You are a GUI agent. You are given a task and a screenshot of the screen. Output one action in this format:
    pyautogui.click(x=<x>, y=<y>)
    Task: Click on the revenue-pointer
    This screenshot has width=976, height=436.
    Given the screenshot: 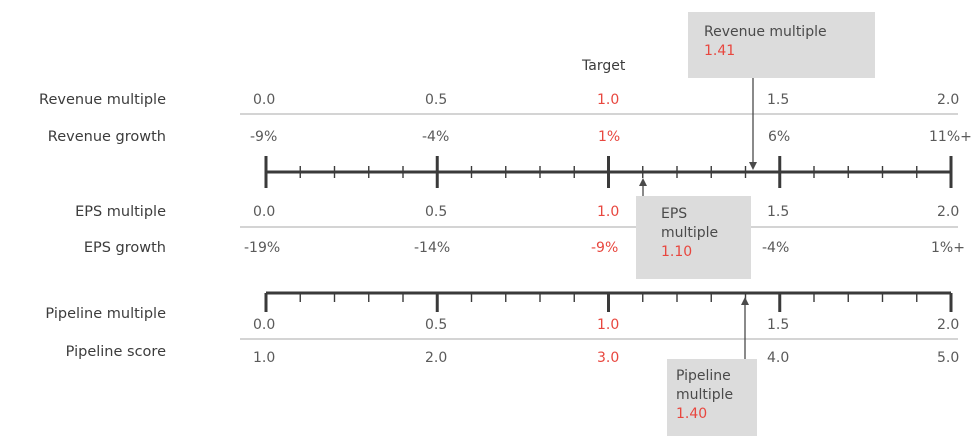 What is the action you would take?
    pyautogui.click(x=753, y=124)
    